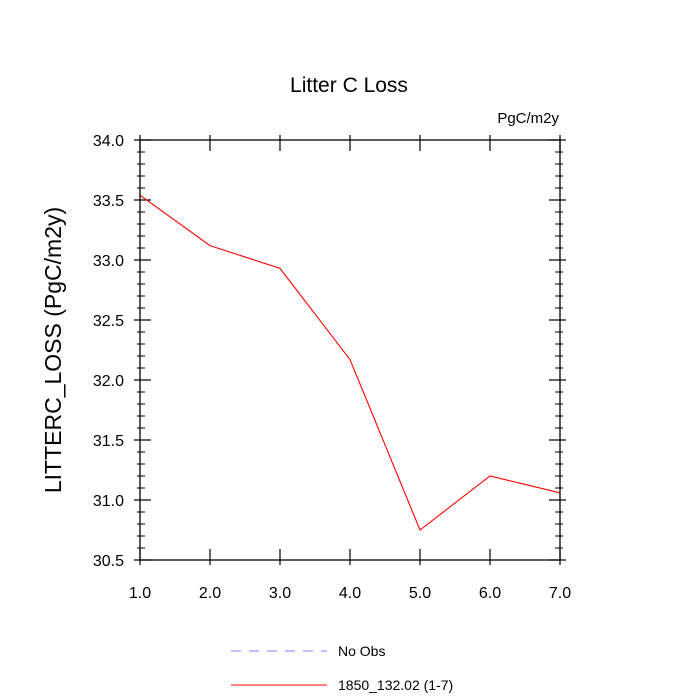 This screenshot has height=700, width=700. What do you see at coordinates (560, 593) in the screenshot?
I see `x-tick-label: 7.0` at bounding box center [560, 593].